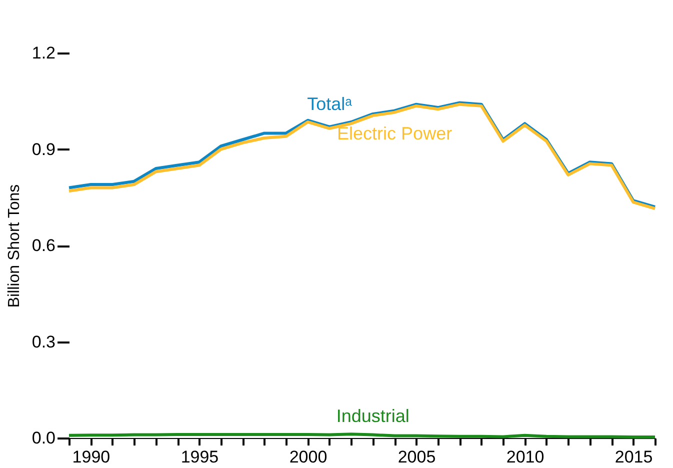 The height and width of the screenshot is (468, 673). I want to click on x-tick-label: 2005, so click(417, 457).